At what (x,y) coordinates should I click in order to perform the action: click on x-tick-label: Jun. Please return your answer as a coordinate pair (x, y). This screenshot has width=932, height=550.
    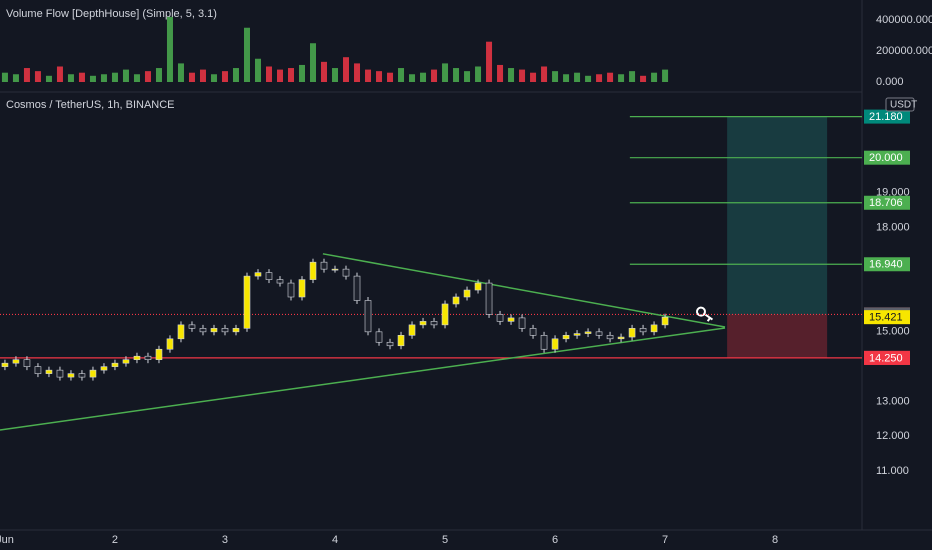
    Looking at the image, I should click on (7, 540).